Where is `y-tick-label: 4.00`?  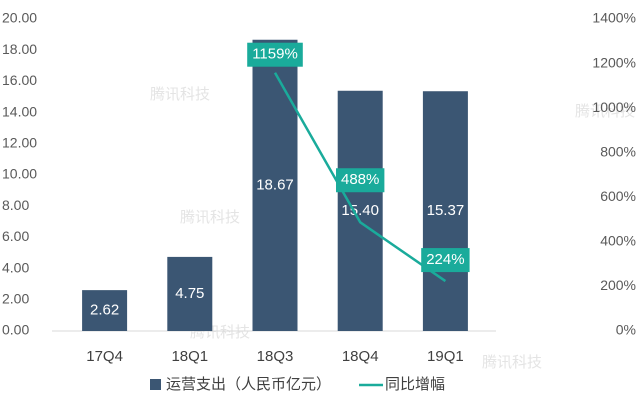
y-tick-label: 4.00 is located at coordinates (15, 267).